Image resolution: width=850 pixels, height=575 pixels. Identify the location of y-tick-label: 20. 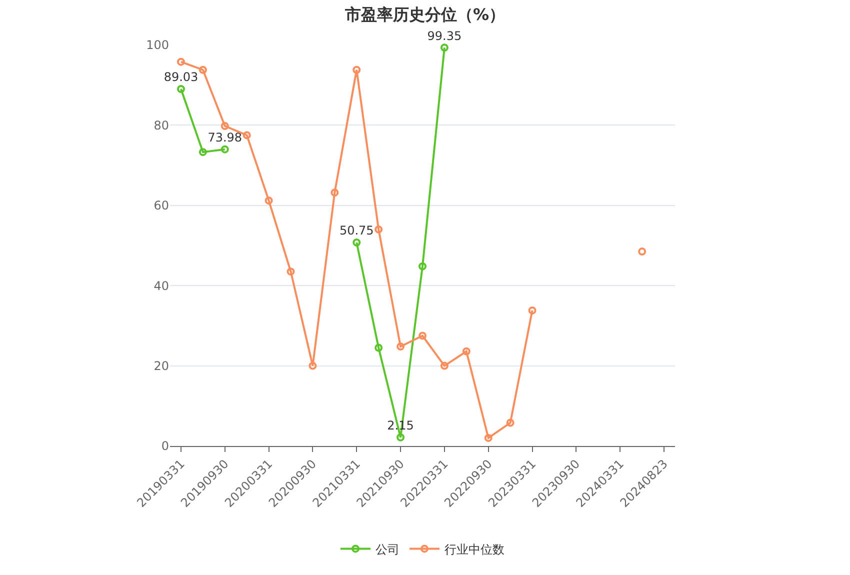
(161, 366).